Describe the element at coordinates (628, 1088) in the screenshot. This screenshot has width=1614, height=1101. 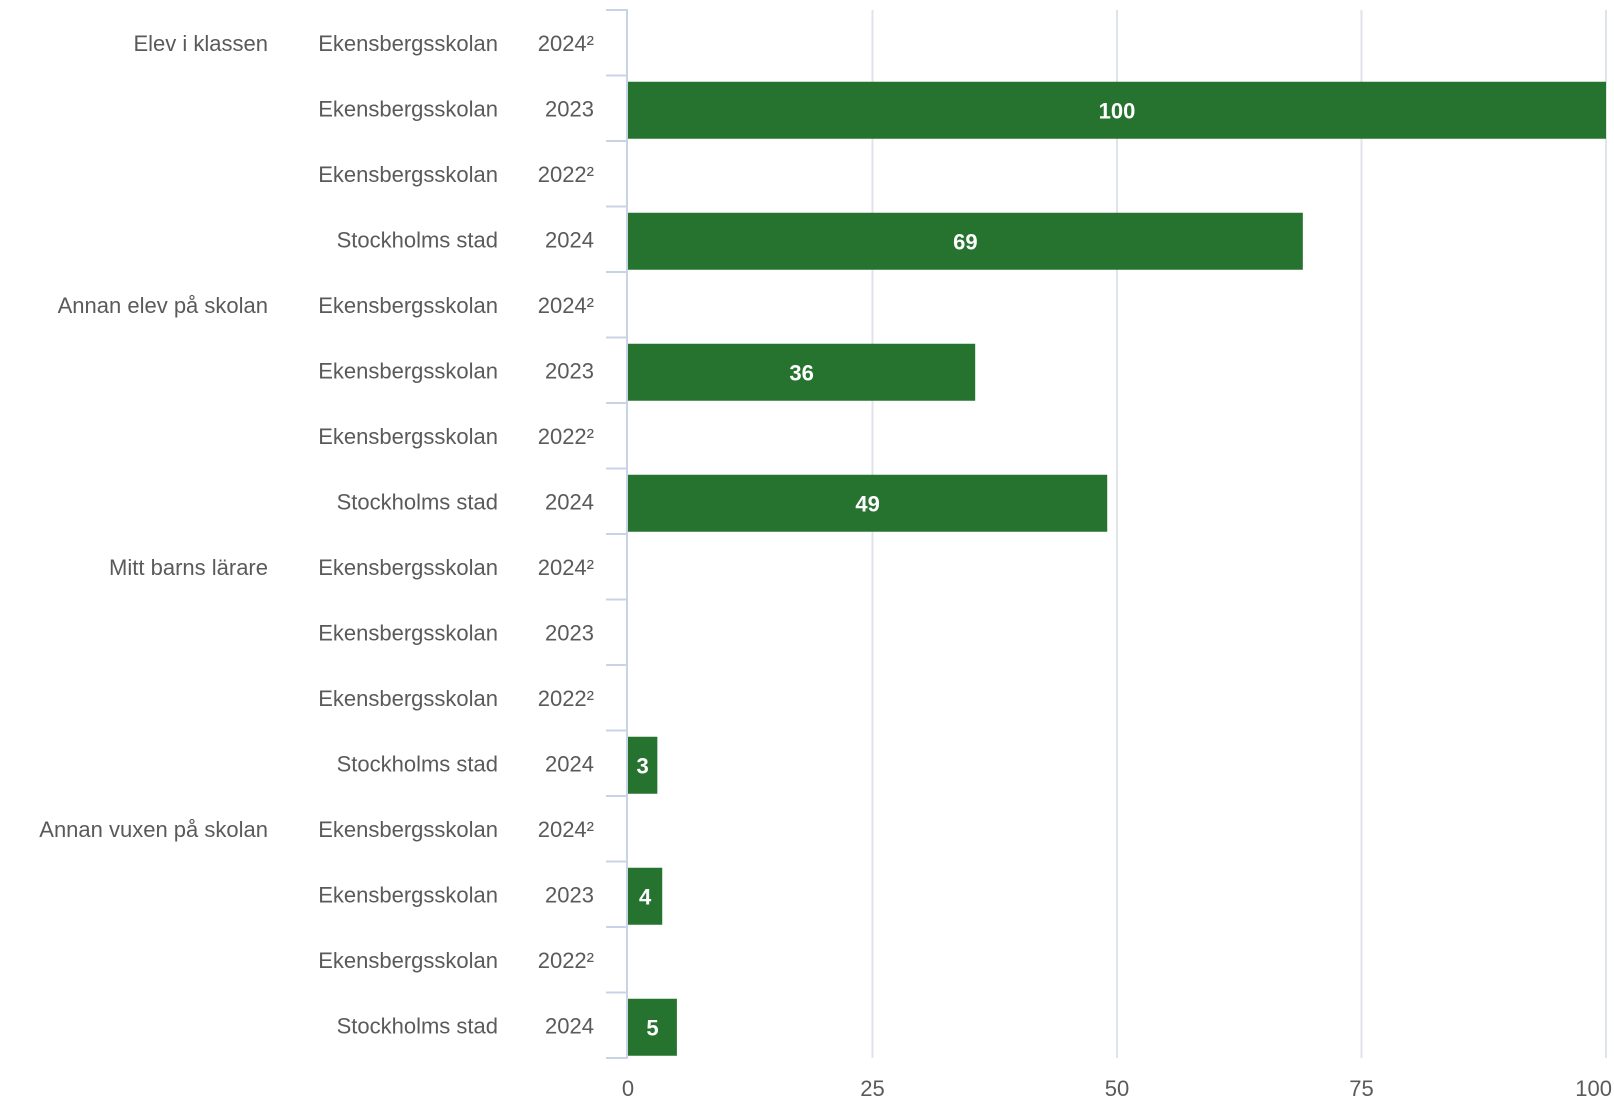
I see `tick-label: 0` at that location.